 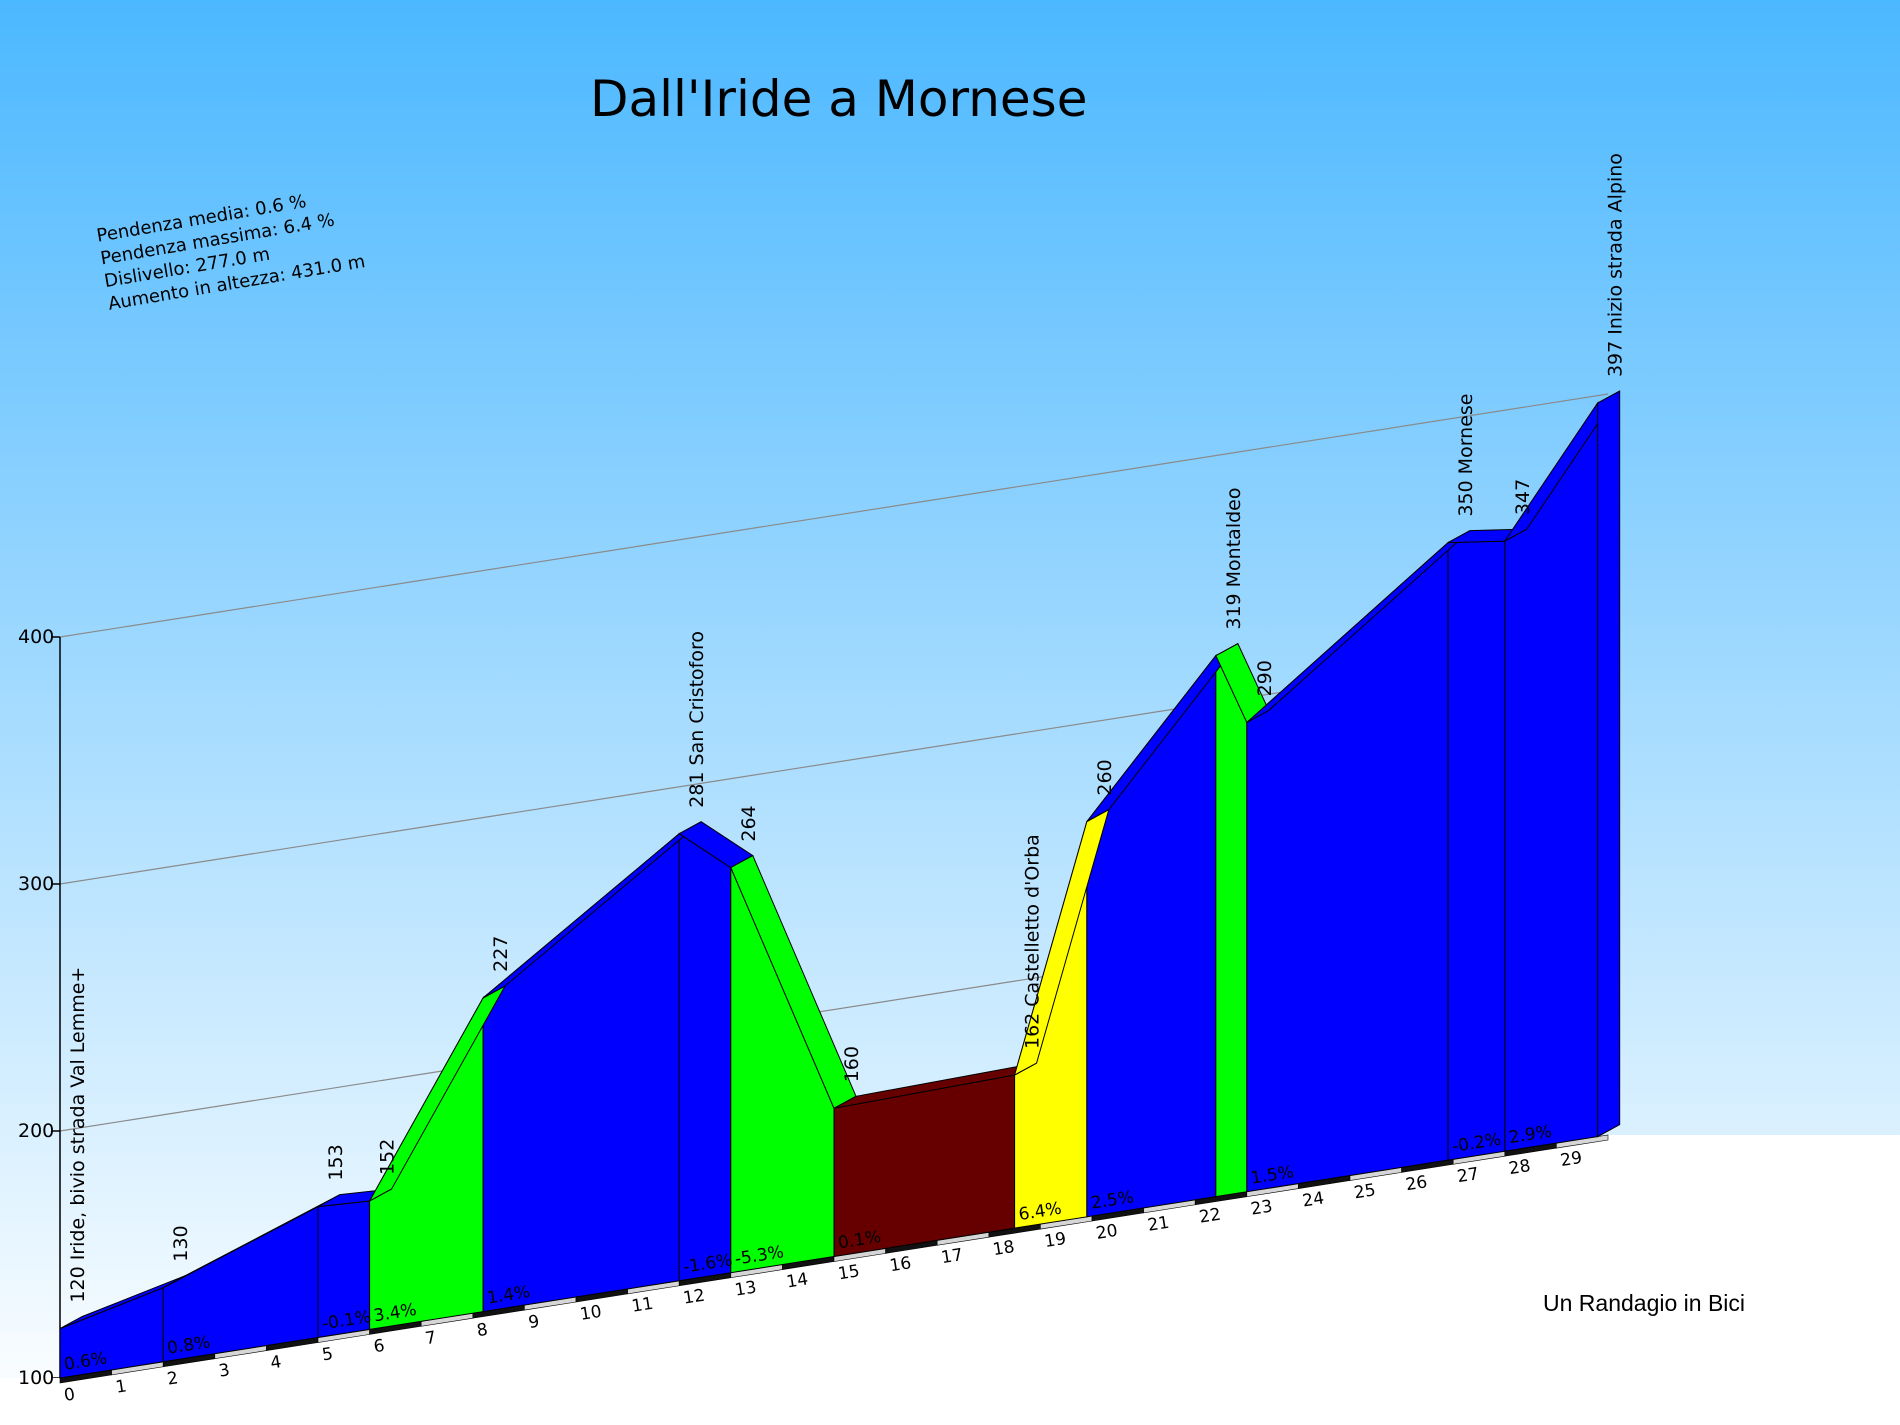 What do you see at coordinates (1234, 559) in the screenshot?
I see `point-label-10: 319 Montaldeo` at bounding box center [1234, 559].